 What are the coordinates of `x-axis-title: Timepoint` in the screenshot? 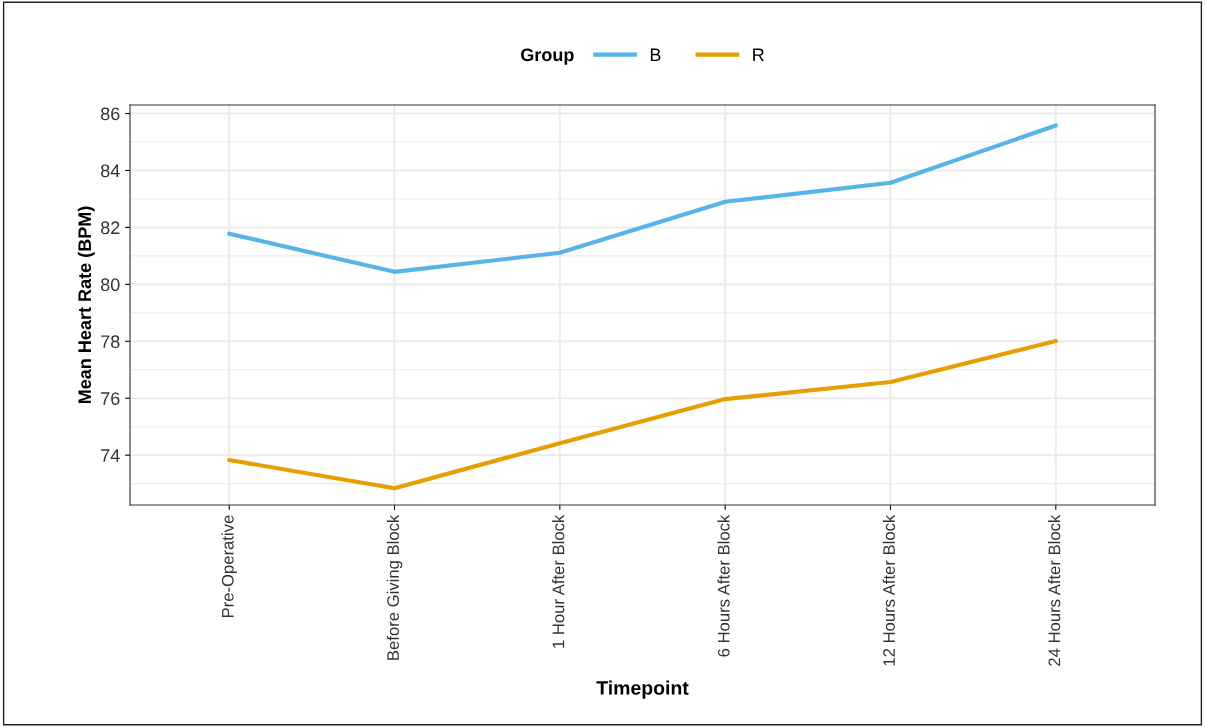 It's located at (642, 689).